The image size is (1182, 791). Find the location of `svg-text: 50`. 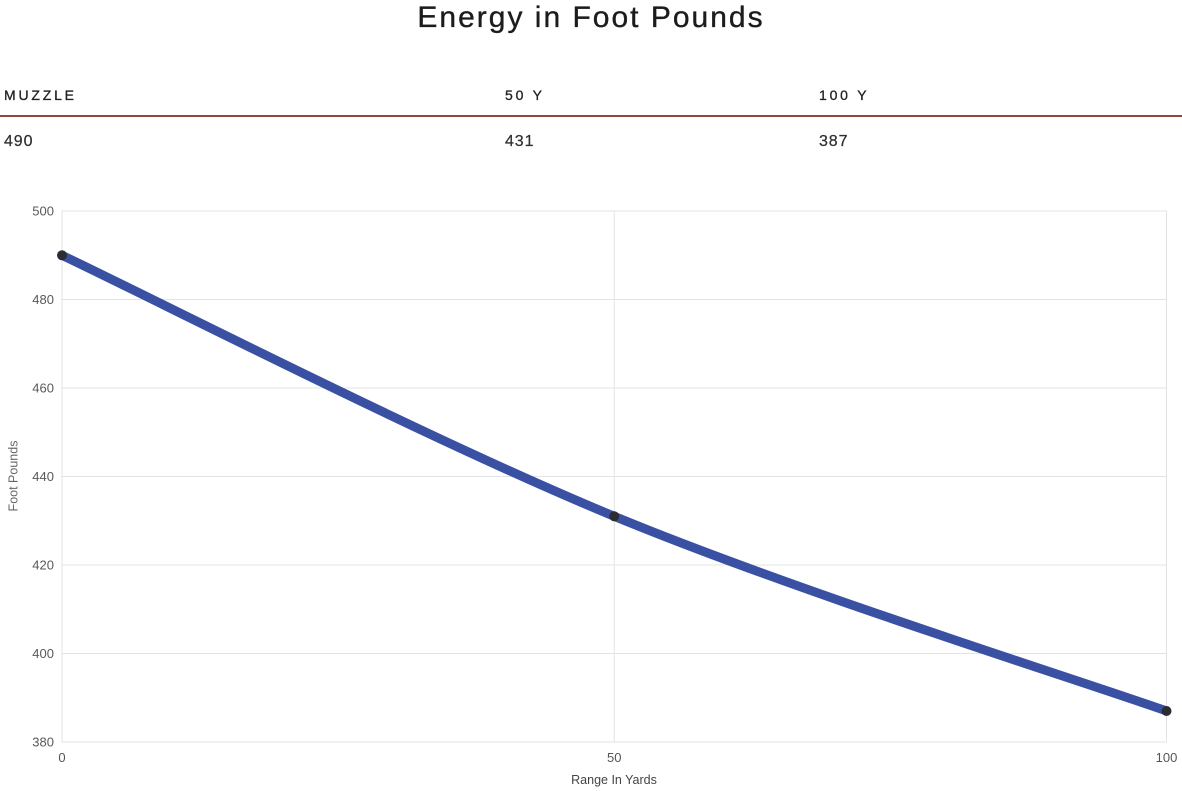

svg-text: 50 is located at coordinates (614, 757).